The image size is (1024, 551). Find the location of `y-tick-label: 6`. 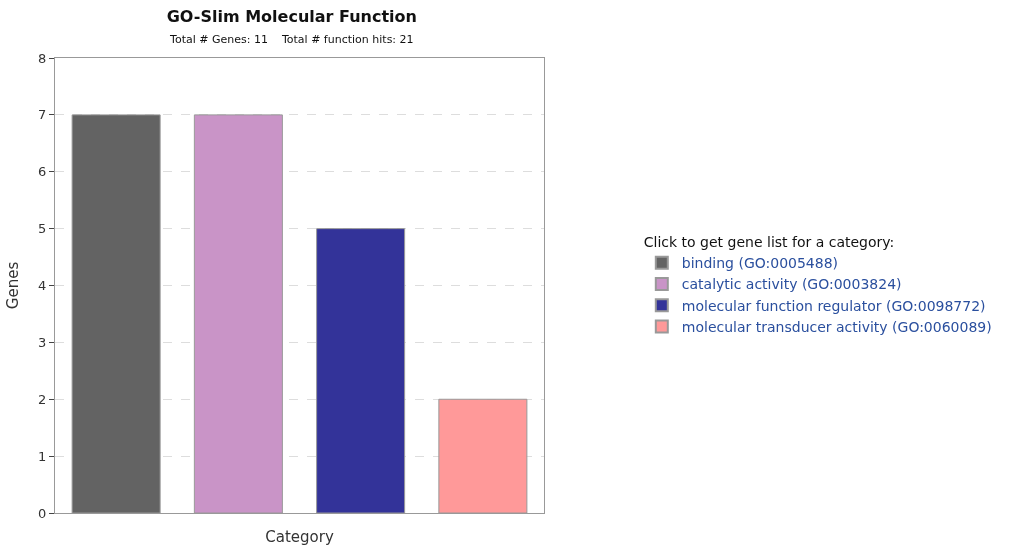

y-tick-label: 6 is located at coordinates (42, 172).